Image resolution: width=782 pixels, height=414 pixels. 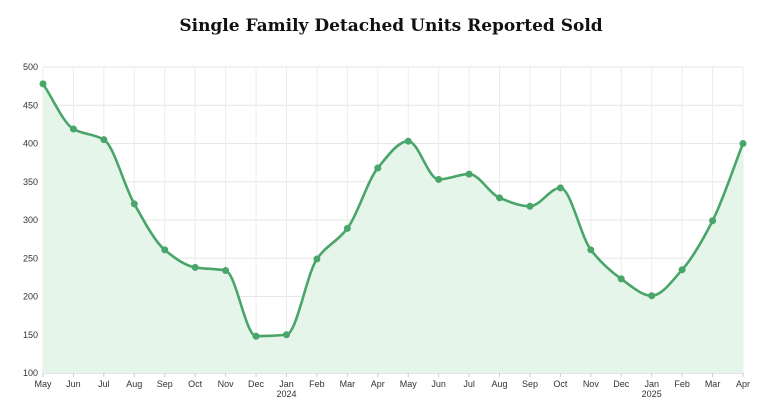 I want to click on y-tick-label: 500, so click(x=30, y=67).